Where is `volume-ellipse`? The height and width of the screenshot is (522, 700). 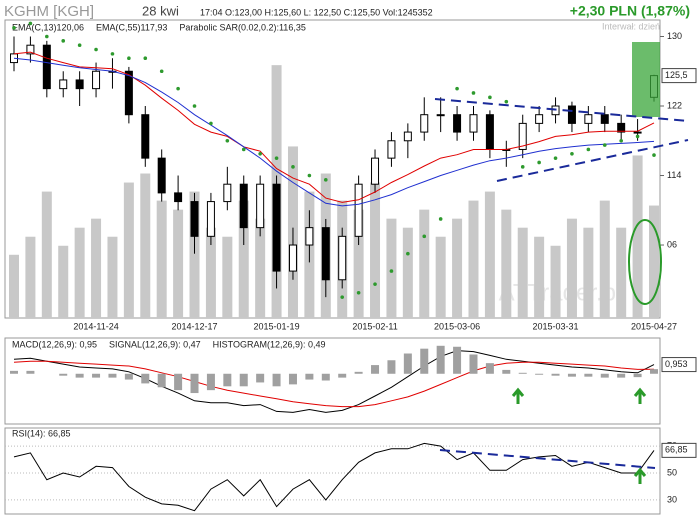
volume-ellipse is located at coordinates (645, 262).